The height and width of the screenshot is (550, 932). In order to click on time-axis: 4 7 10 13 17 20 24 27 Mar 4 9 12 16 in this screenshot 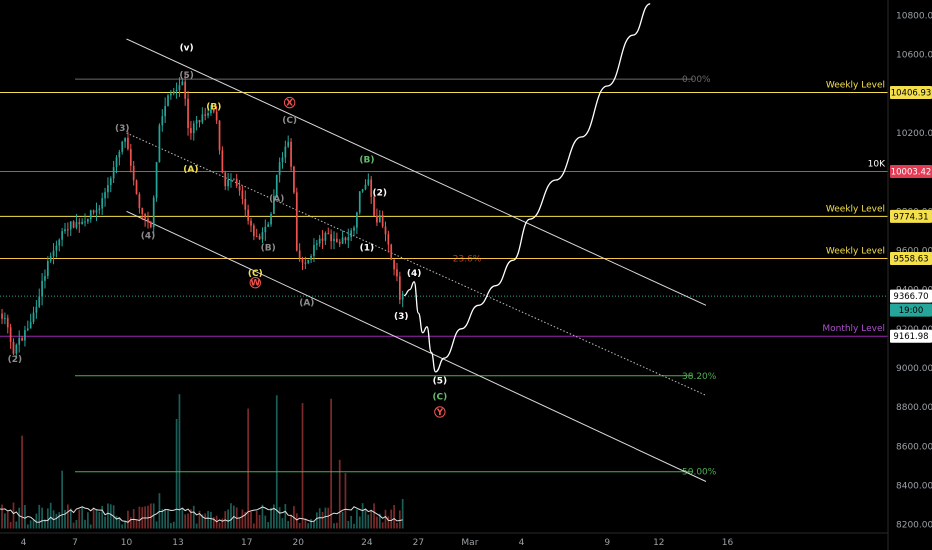, I will do `click(444, 540)`.